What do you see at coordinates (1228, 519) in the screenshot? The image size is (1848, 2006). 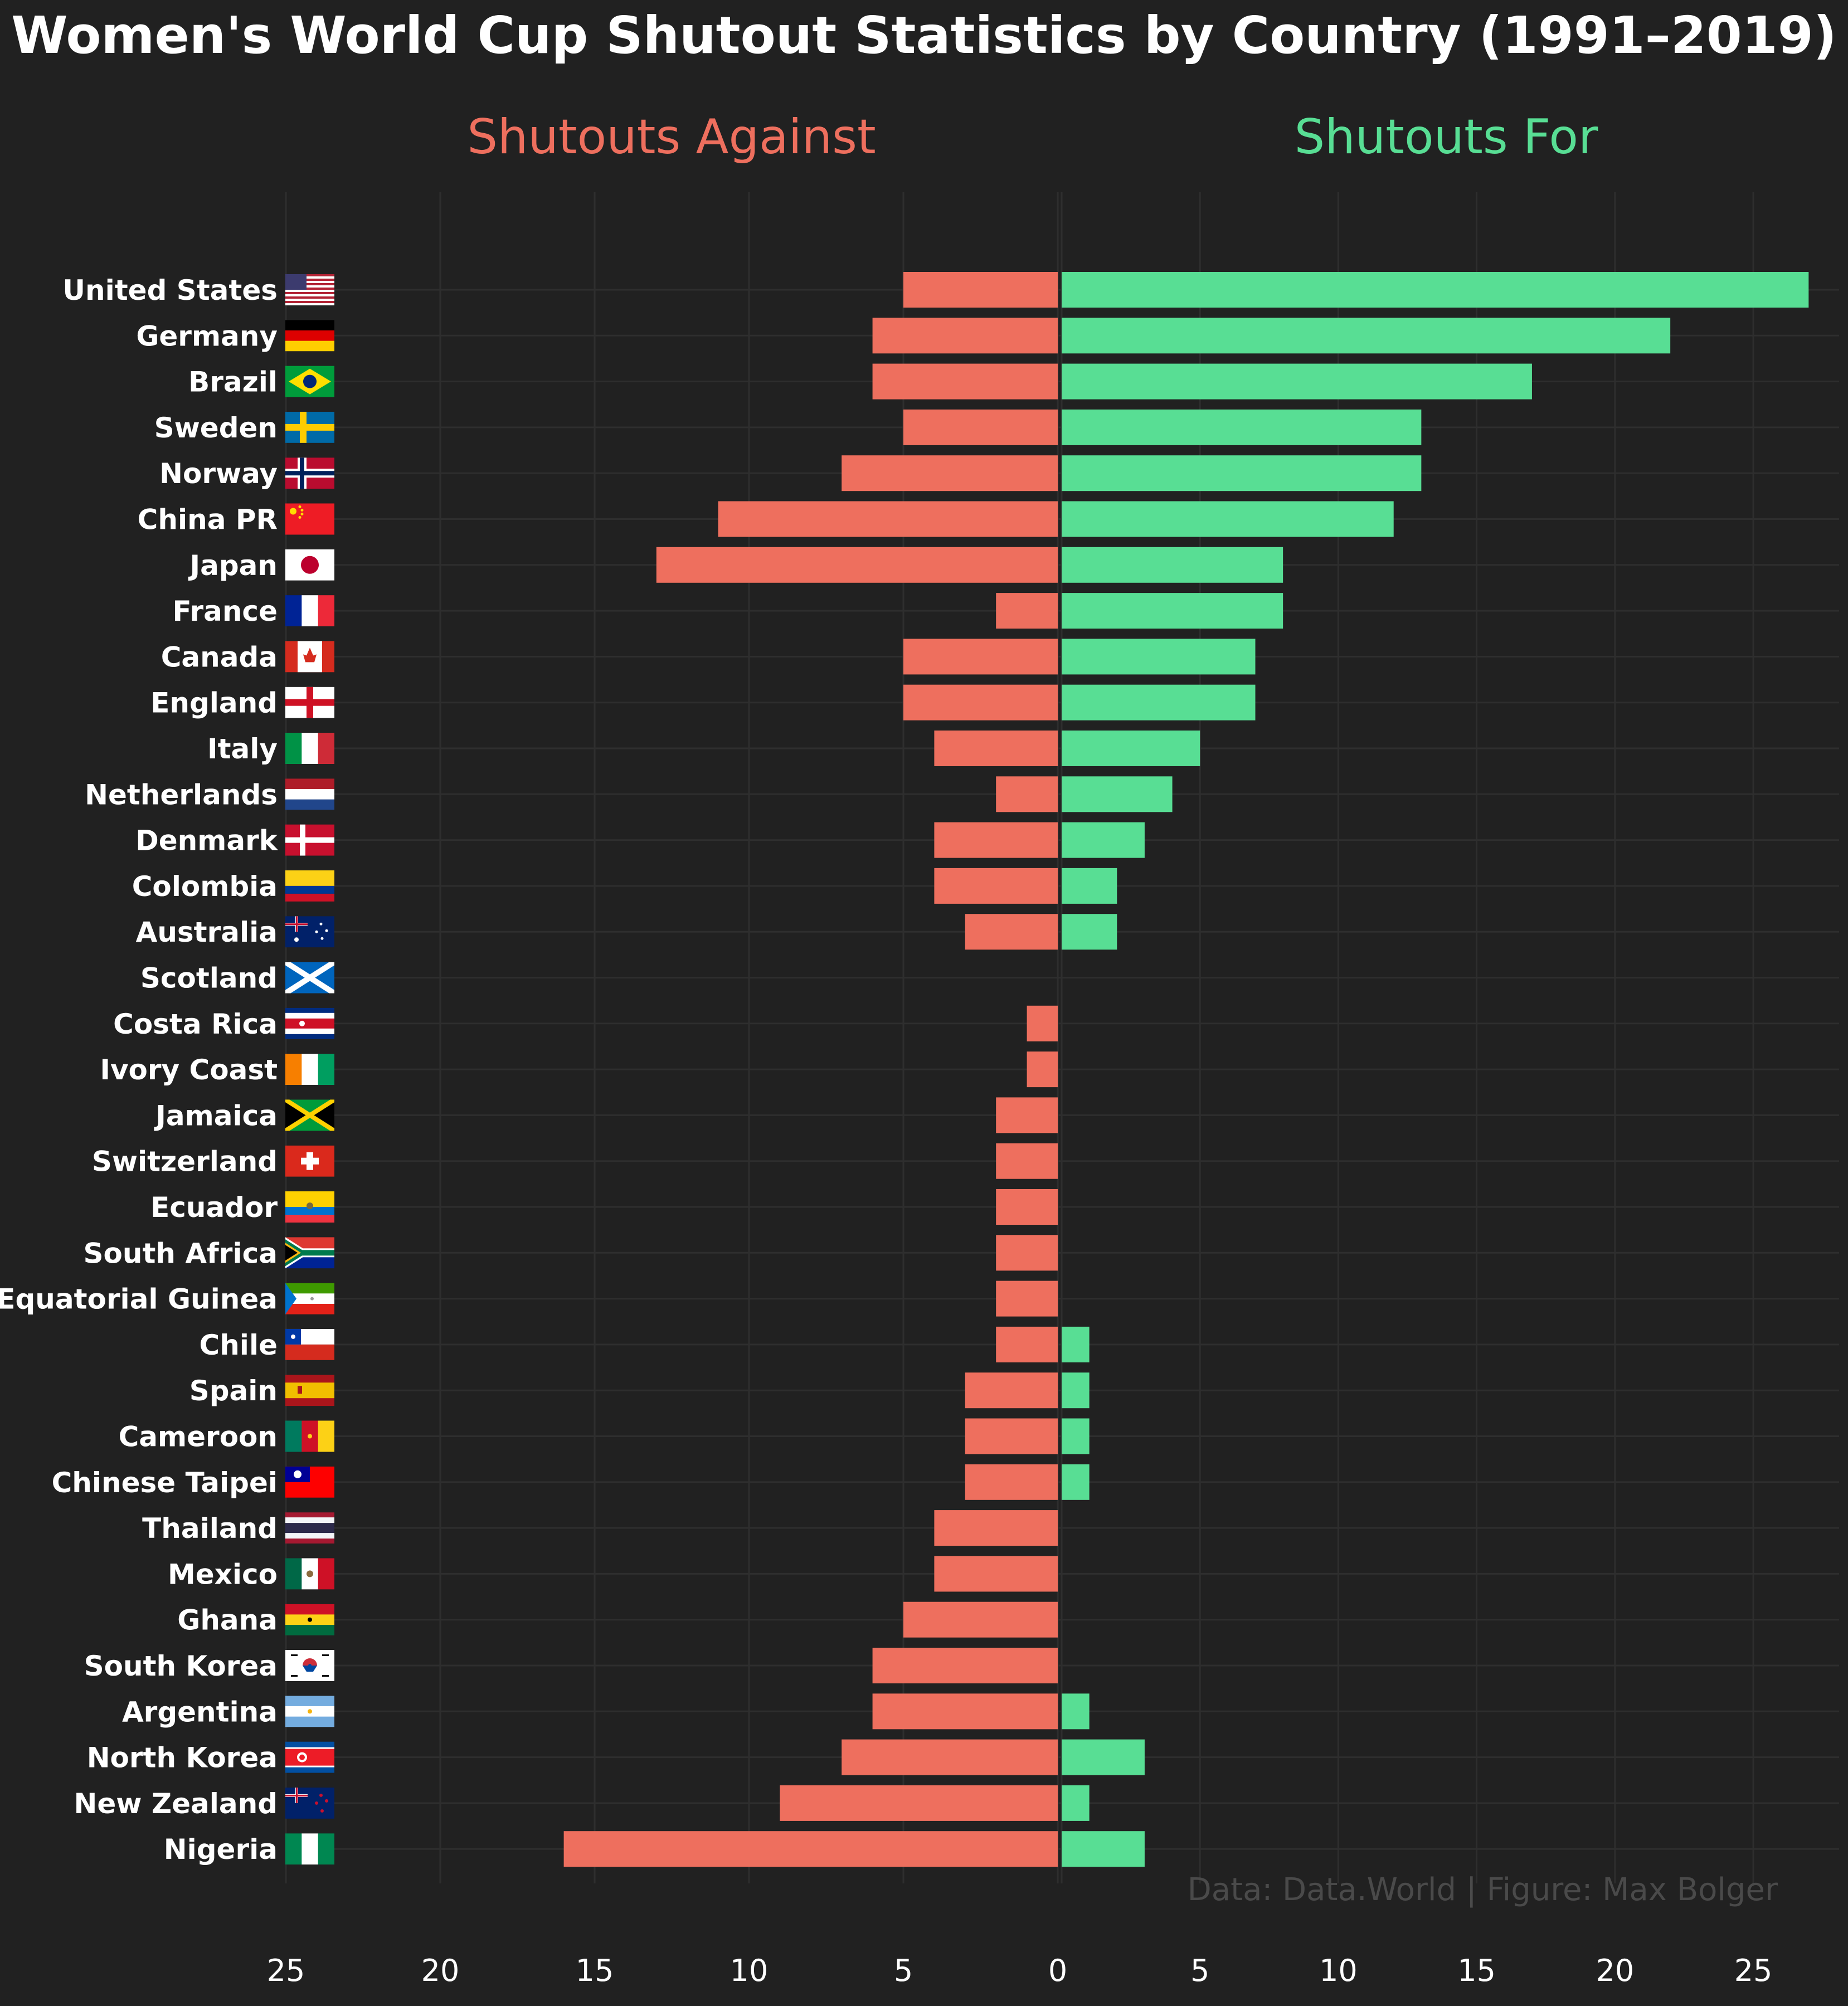 I see `bar-for-china-pr` at bounding box center [1228, 519].